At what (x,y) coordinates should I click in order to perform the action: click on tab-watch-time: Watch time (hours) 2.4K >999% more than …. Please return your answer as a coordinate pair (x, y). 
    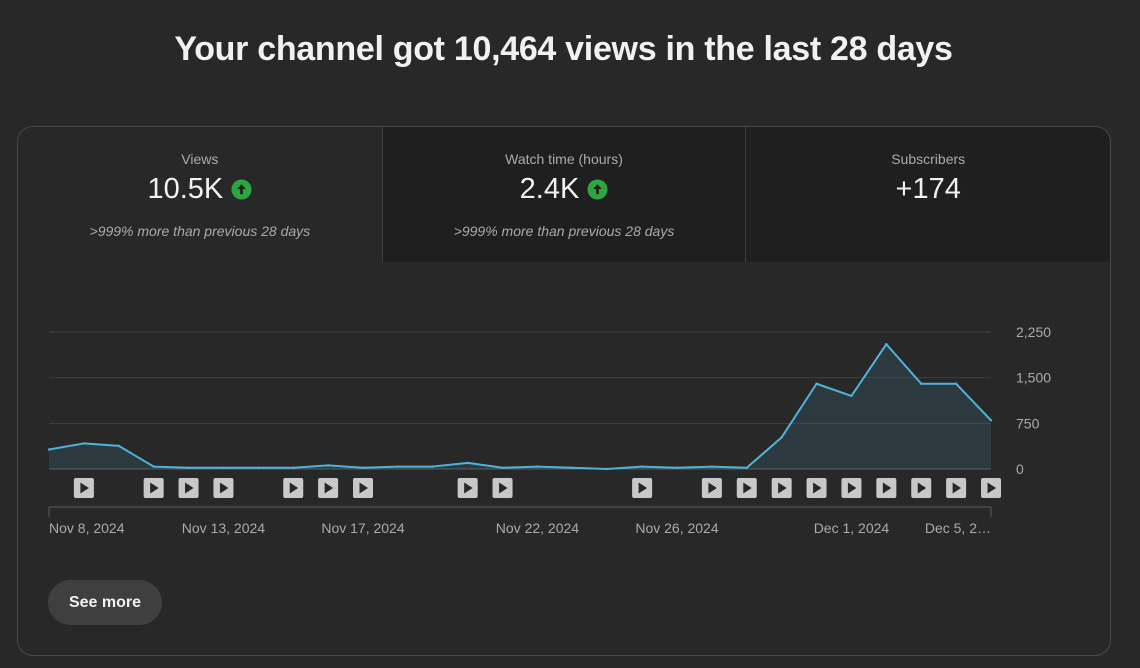
    Looking at the image, I should click on (564, 194).